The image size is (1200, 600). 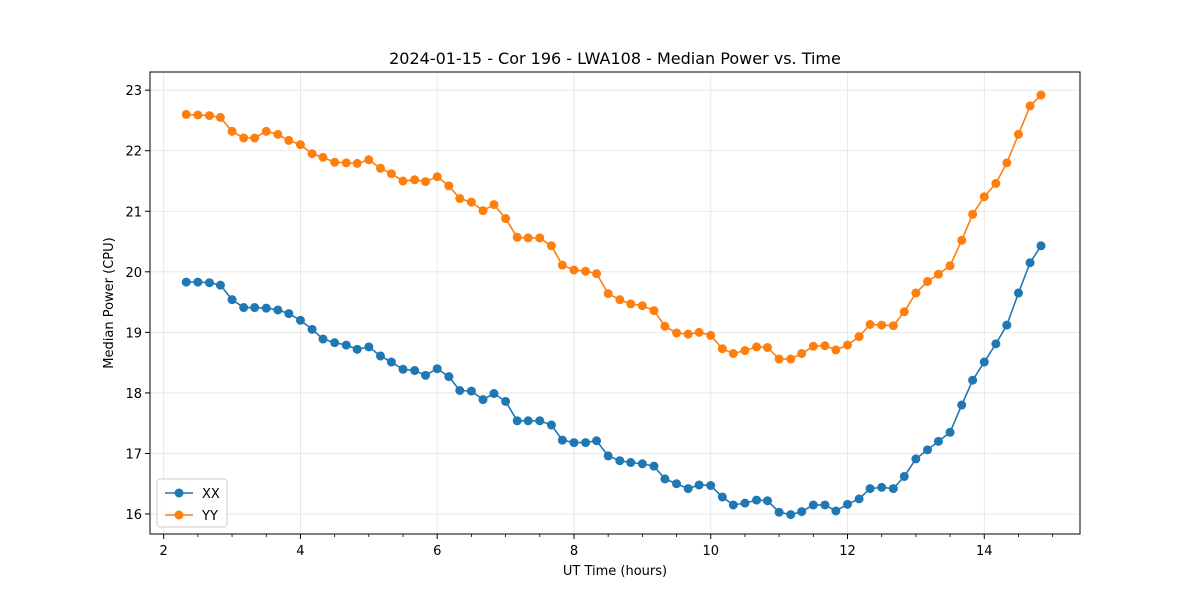 I want to click on y-tick-label: 18, so click(x=133, y=394).